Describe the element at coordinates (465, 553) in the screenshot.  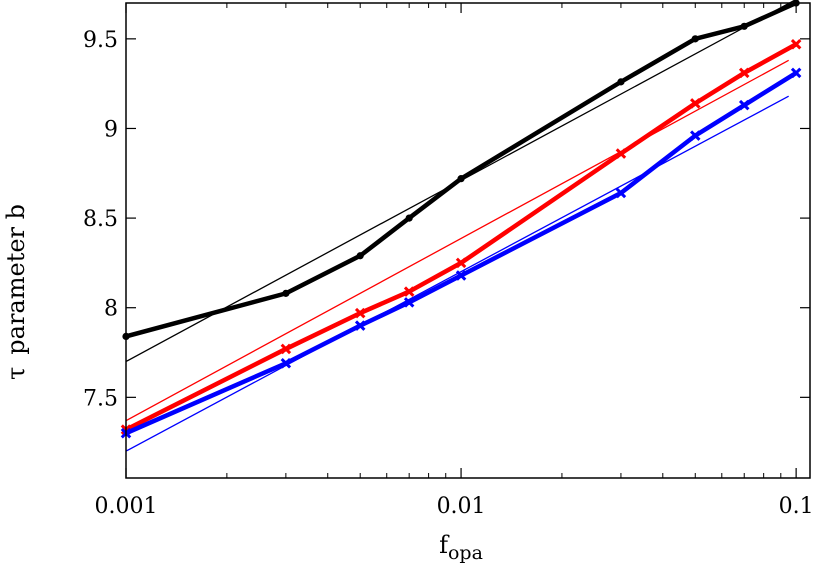
I see `x-axis-label-subscript: opa` at that location.